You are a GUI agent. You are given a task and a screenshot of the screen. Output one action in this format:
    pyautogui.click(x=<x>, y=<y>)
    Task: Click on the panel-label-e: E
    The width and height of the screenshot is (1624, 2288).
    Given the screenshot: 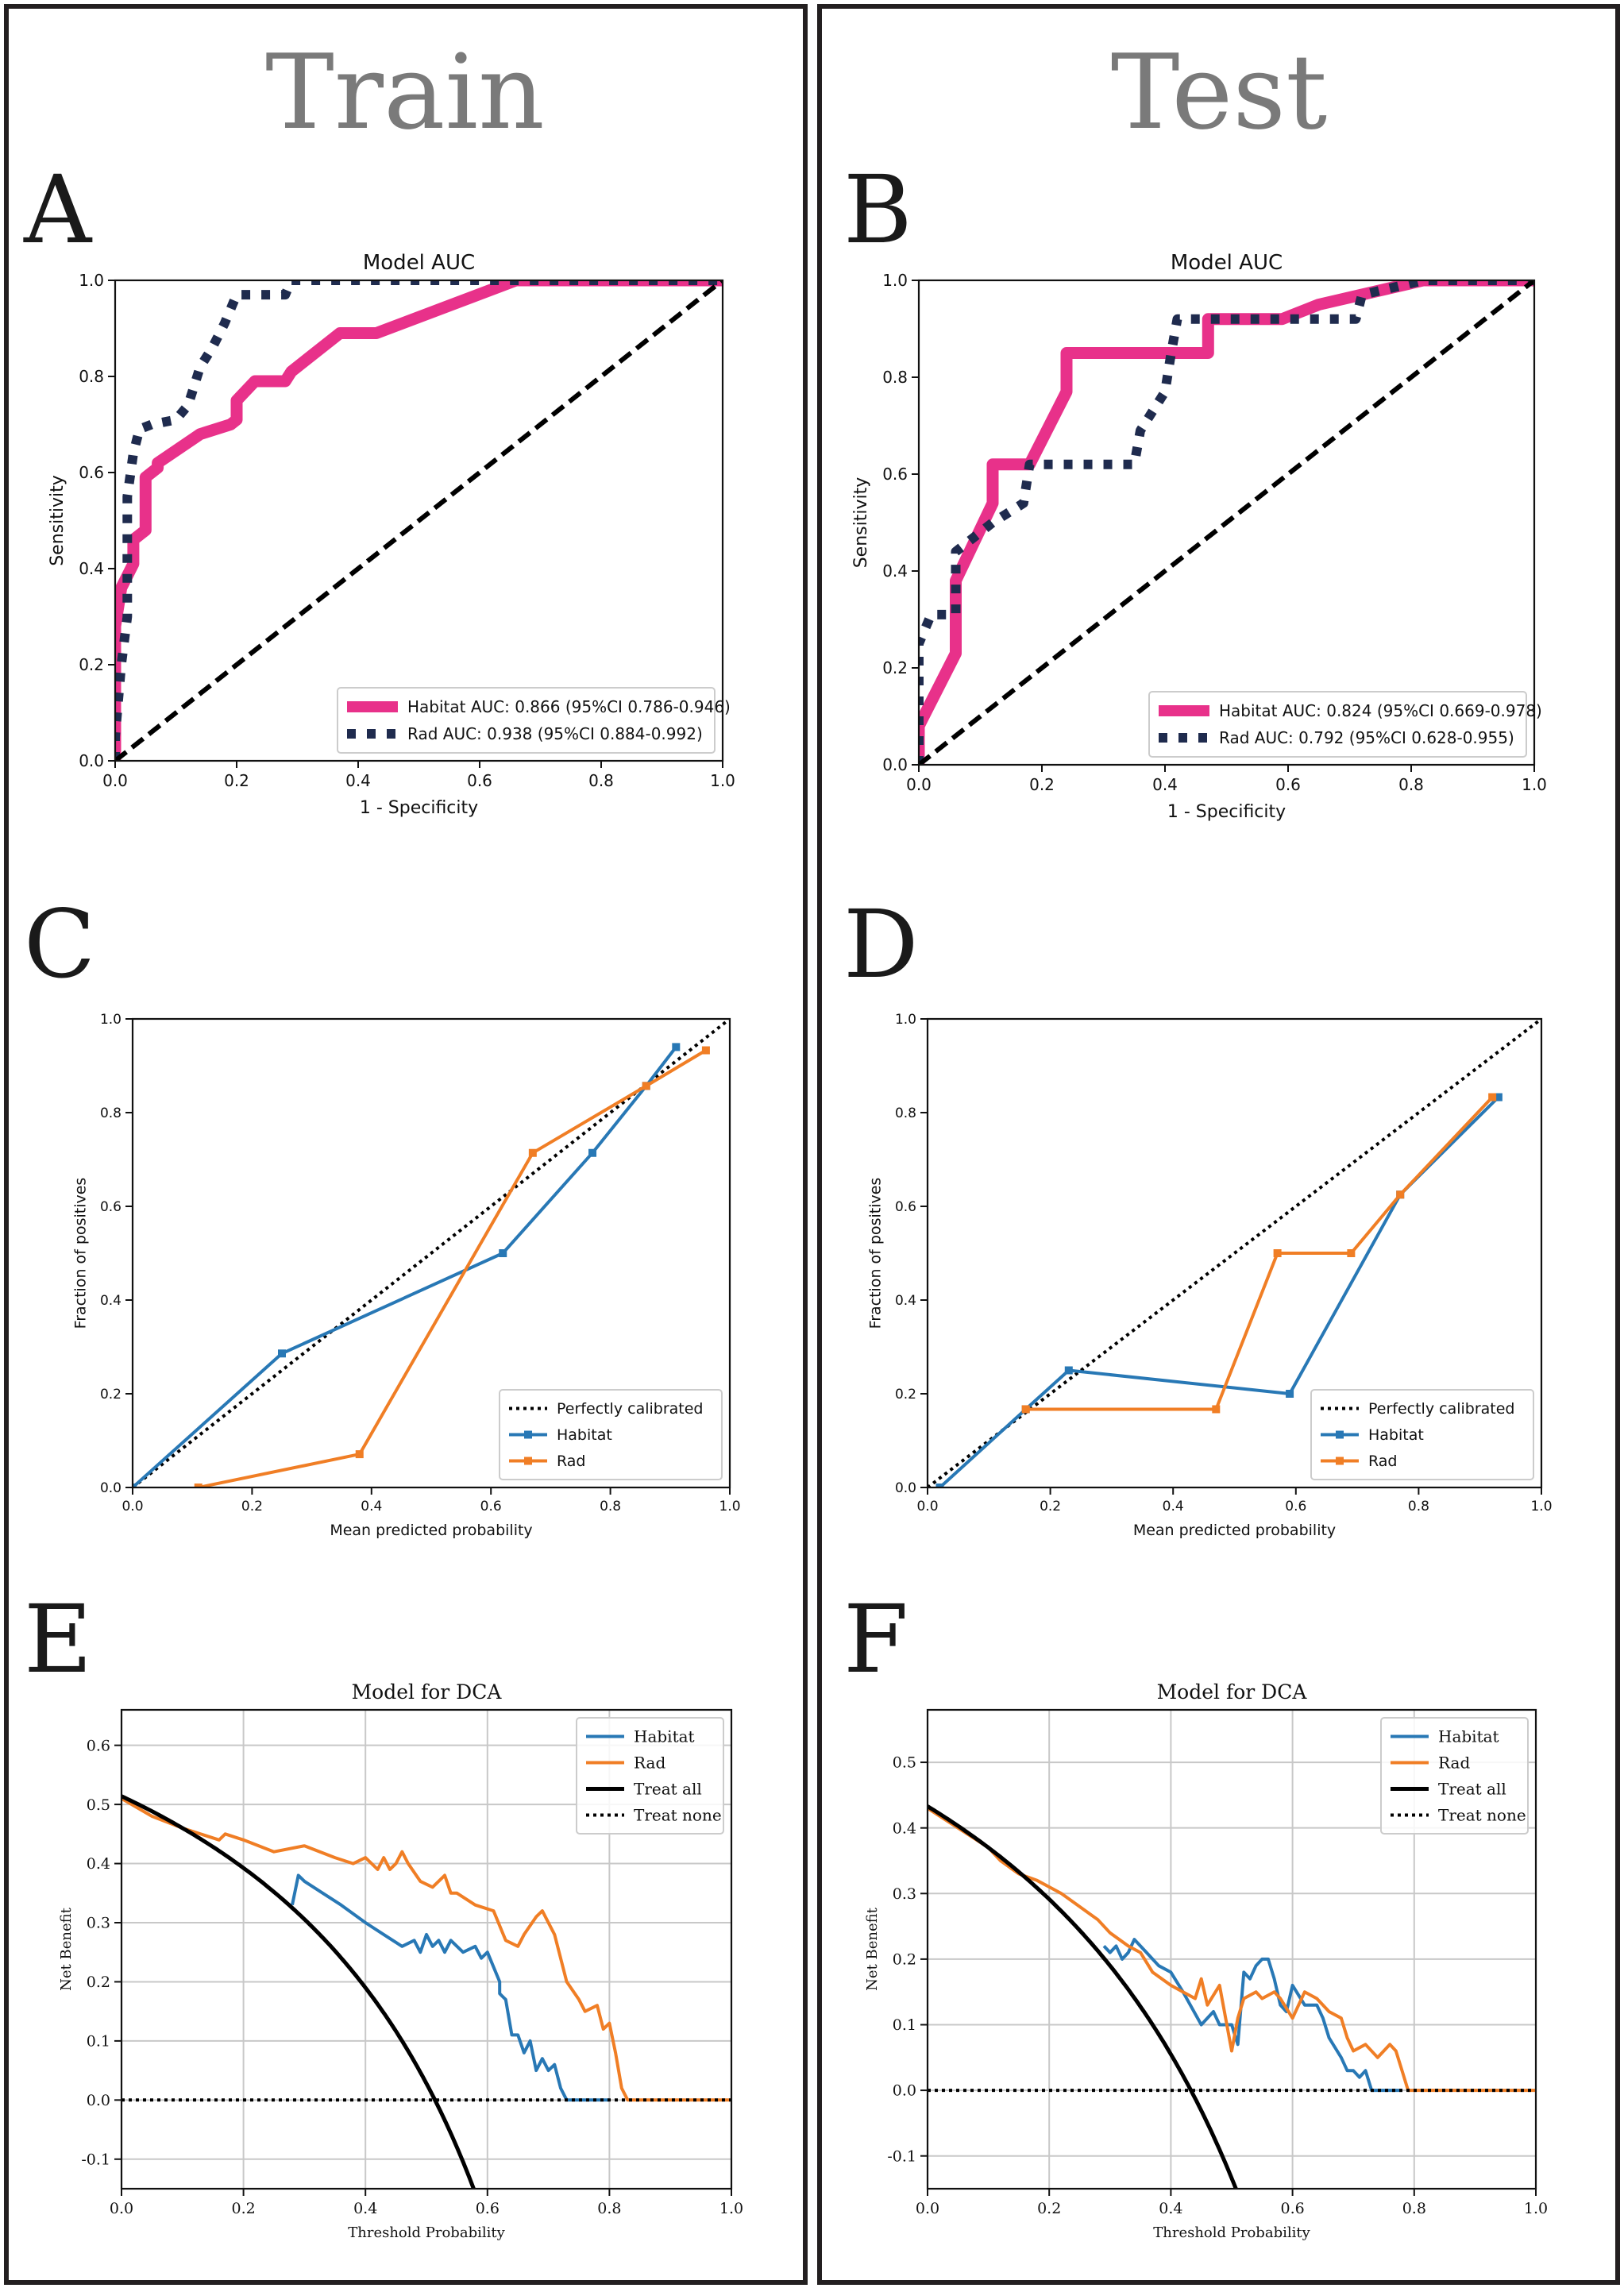 What is the action you would take?
    pyautogui.click(x=58, y=1639)
    